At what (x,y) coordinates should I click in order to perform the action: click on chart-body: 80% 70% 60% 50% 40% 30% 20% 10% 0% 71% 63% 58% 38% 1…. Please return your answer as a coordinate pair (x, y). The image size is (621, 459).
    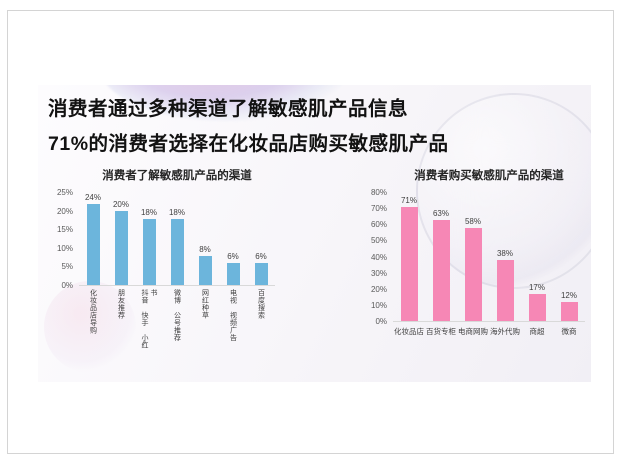
    Looking at the image, I should click on (474, 257).